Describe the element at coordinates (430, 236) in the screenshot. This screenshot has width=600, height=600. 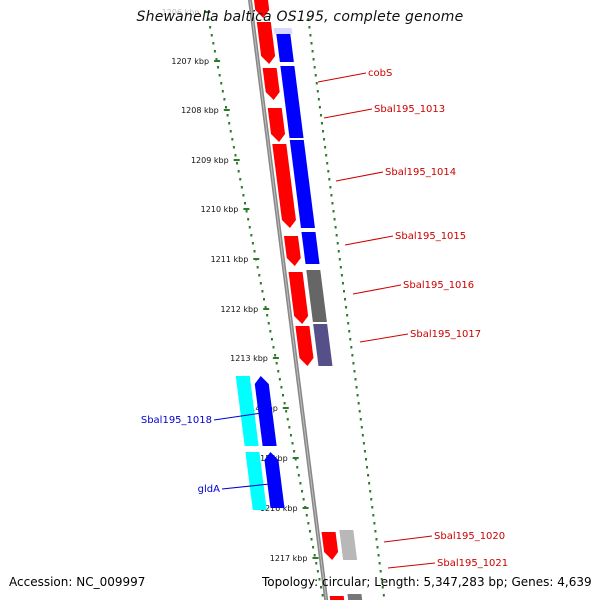
I see `gene-label: Sbal195_1015` at that location.